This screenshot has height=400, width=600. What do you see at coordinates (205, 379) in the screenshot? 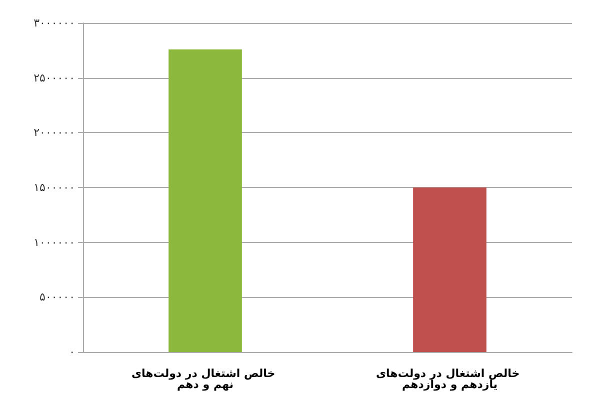
I see `x-tick-label: خالص اشتغال در دولت‌های نهم و دهم` at bounding box center [205, 379].